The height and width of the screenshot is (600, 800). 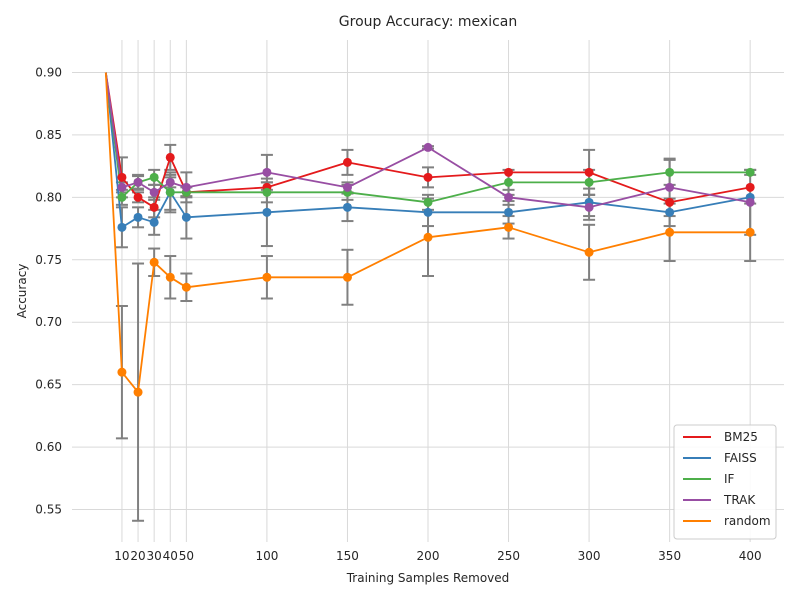 I want to click on y-tick-label: 0.60, so click(x=48, y=447).